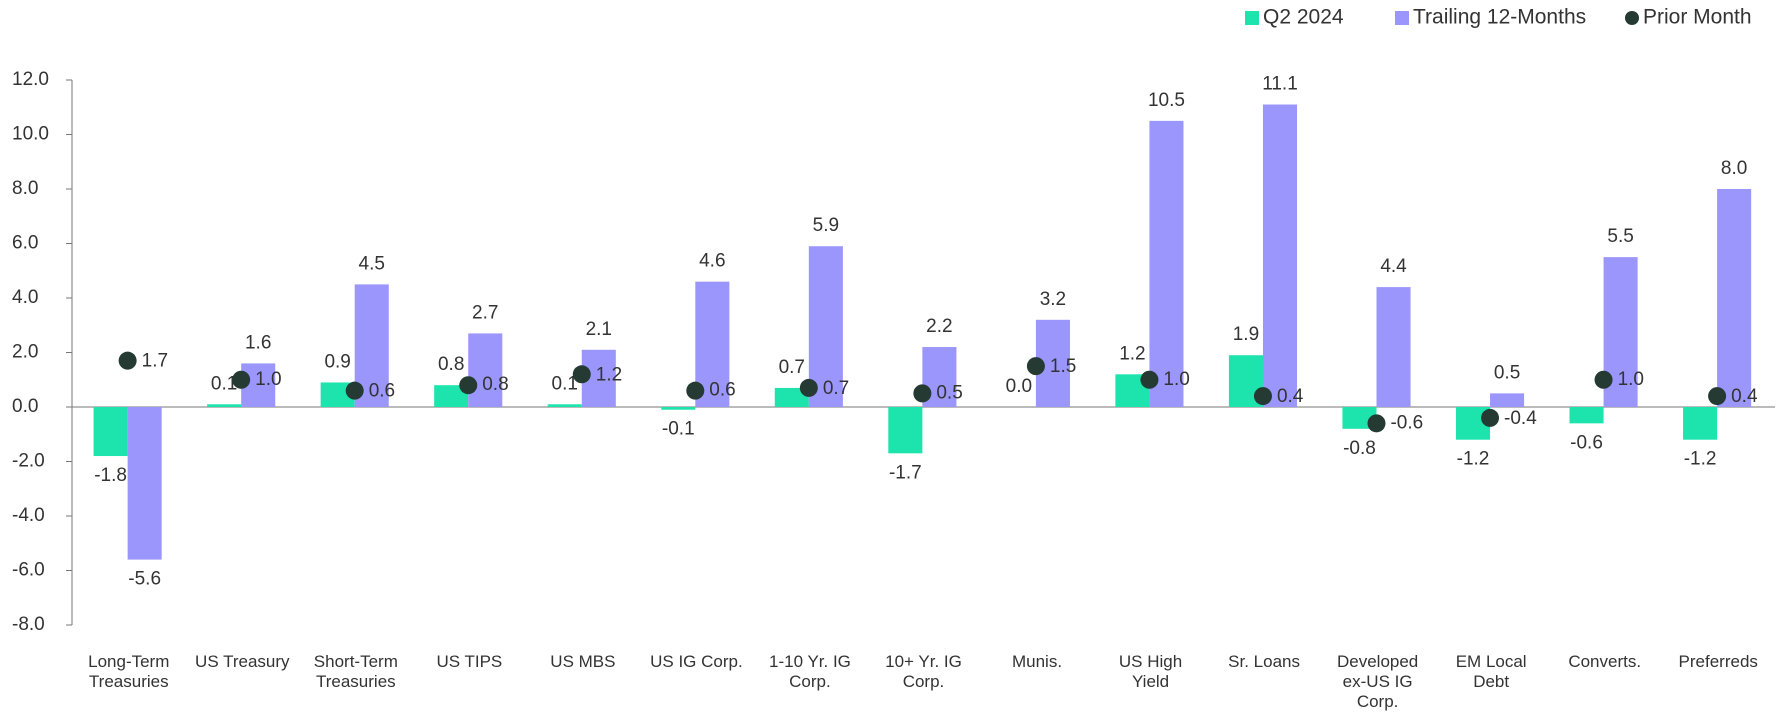 The image size is (1785, 717). What do you see at coordinates (25, 297) in the screenshot?
I see `y-tick-label: 4.0` at bounding box center [25, 297].